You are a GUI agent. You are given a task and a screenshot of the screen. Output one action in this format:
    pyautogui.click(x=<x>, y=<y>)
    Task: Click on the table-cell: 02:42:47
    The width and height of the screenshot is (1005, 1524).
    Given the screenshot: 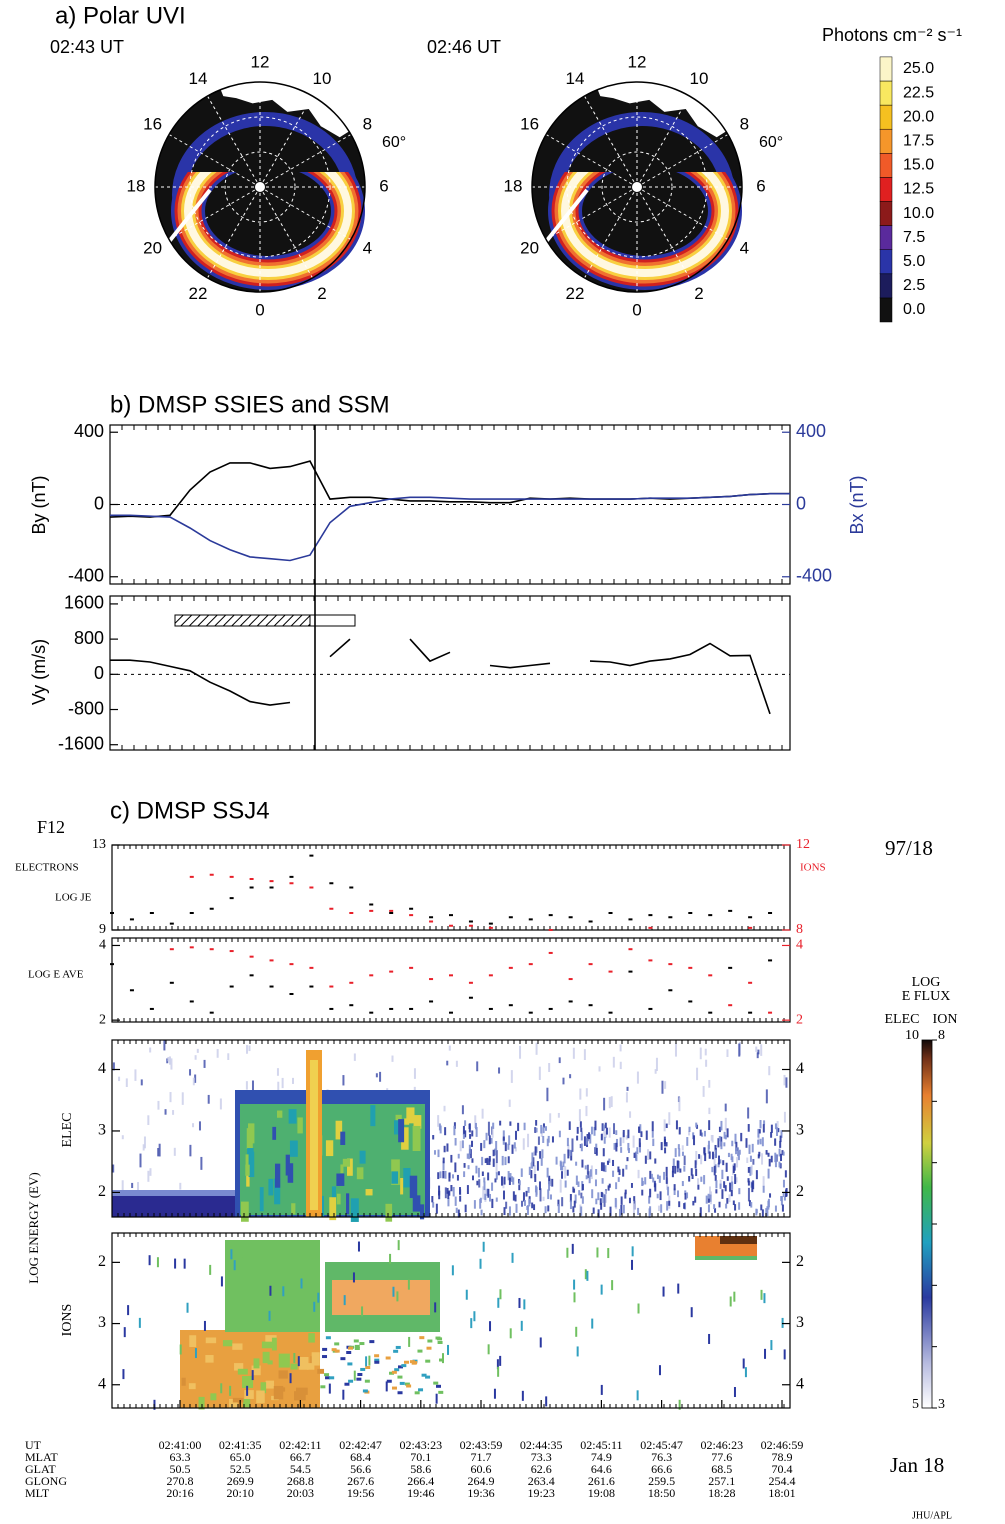 What is the action you would take?
    pyautogui.click(x=360, y=1445)
    